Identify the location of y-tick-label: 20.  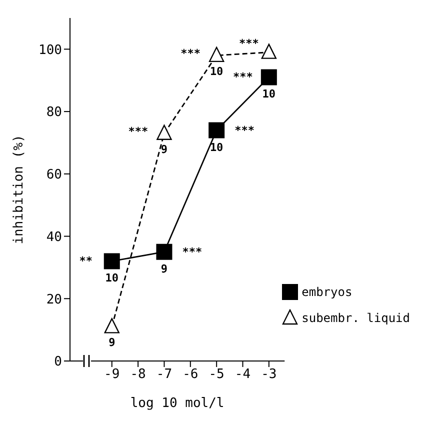
(54, 300).